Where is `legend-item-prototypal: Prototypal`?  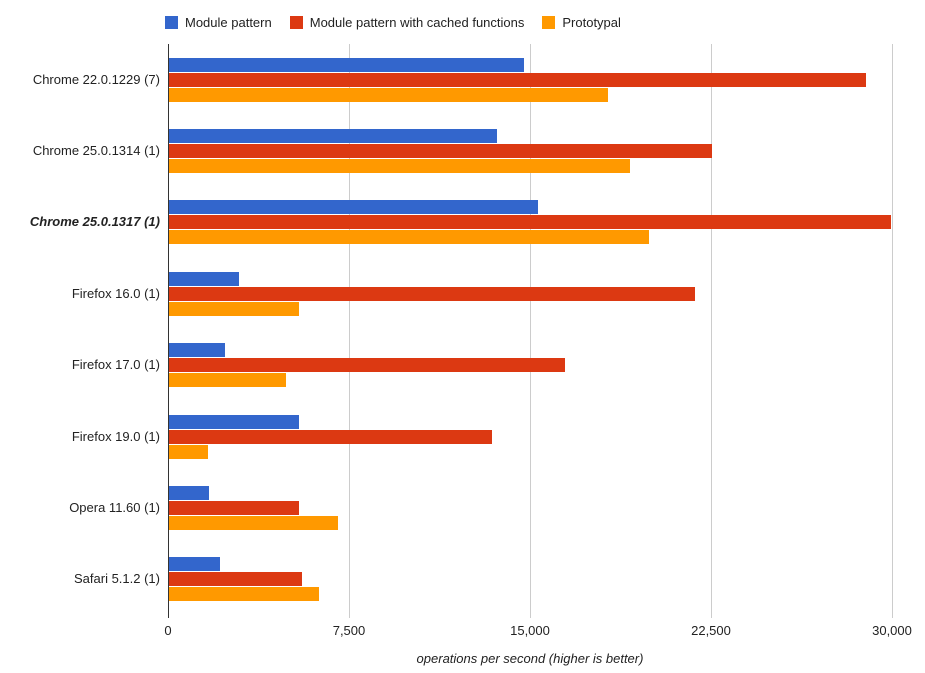
legend-item-prototypal: Prototypal is located at coordinates (581, 22).